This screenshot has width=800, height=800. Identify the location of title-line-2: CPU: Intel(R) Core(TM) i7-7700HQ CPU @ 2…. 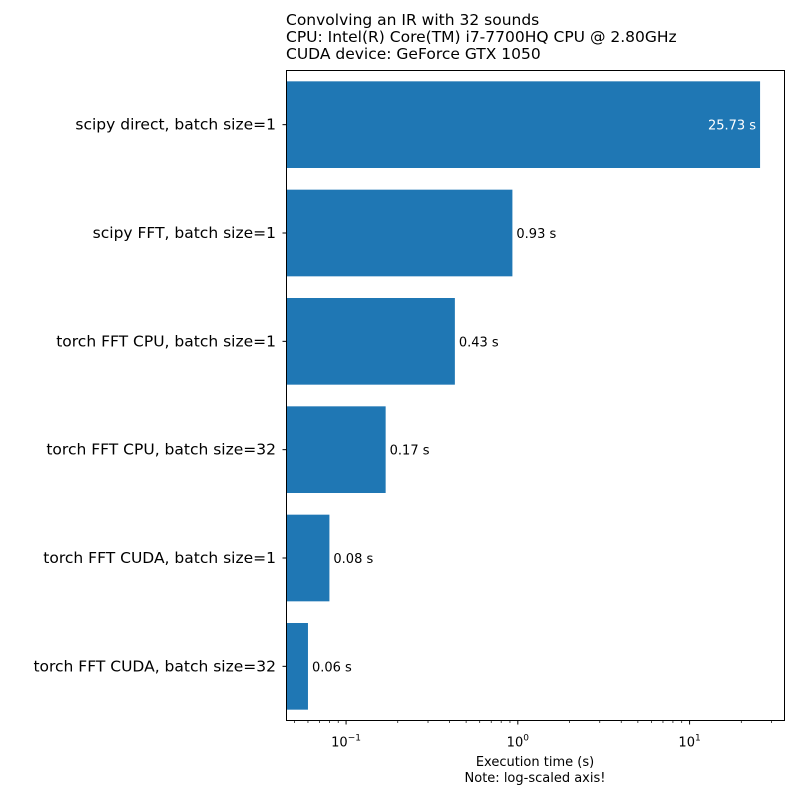
(481, 37).